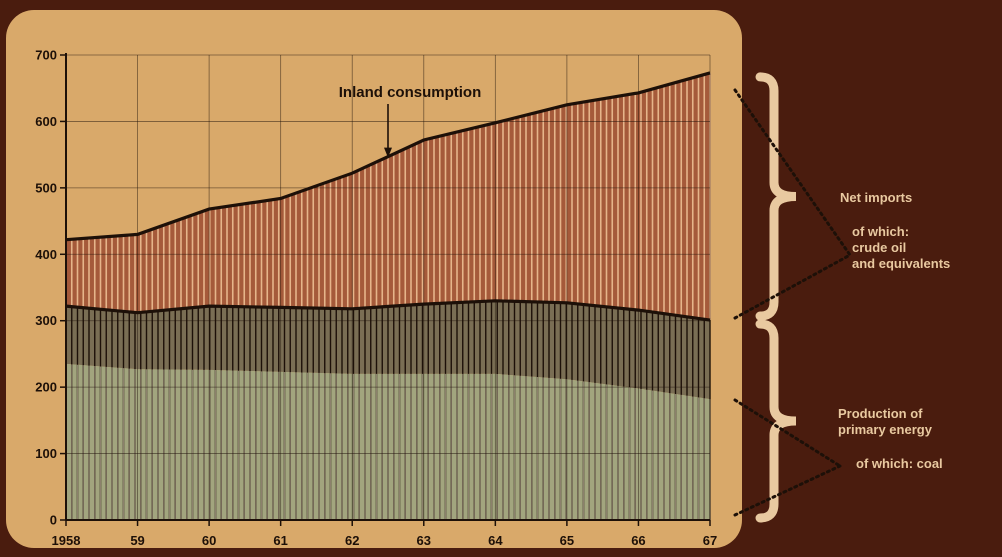  What do you see at coordinates (388, 310) in the screenshot?
I see `production-line` at bounding box center [388, 310].